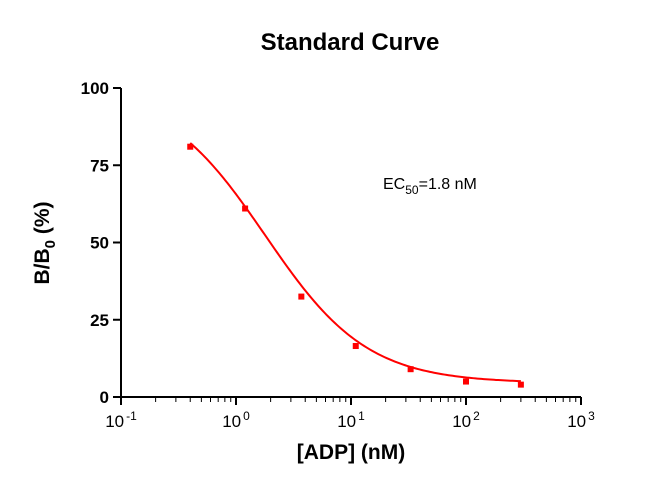 This screenshot has width=650, height=489. What do you see at coordinates (351, 452) in the screenshot?
I see `x-axis-label: [ADP] (nM)` at bounding box center [351, 452].